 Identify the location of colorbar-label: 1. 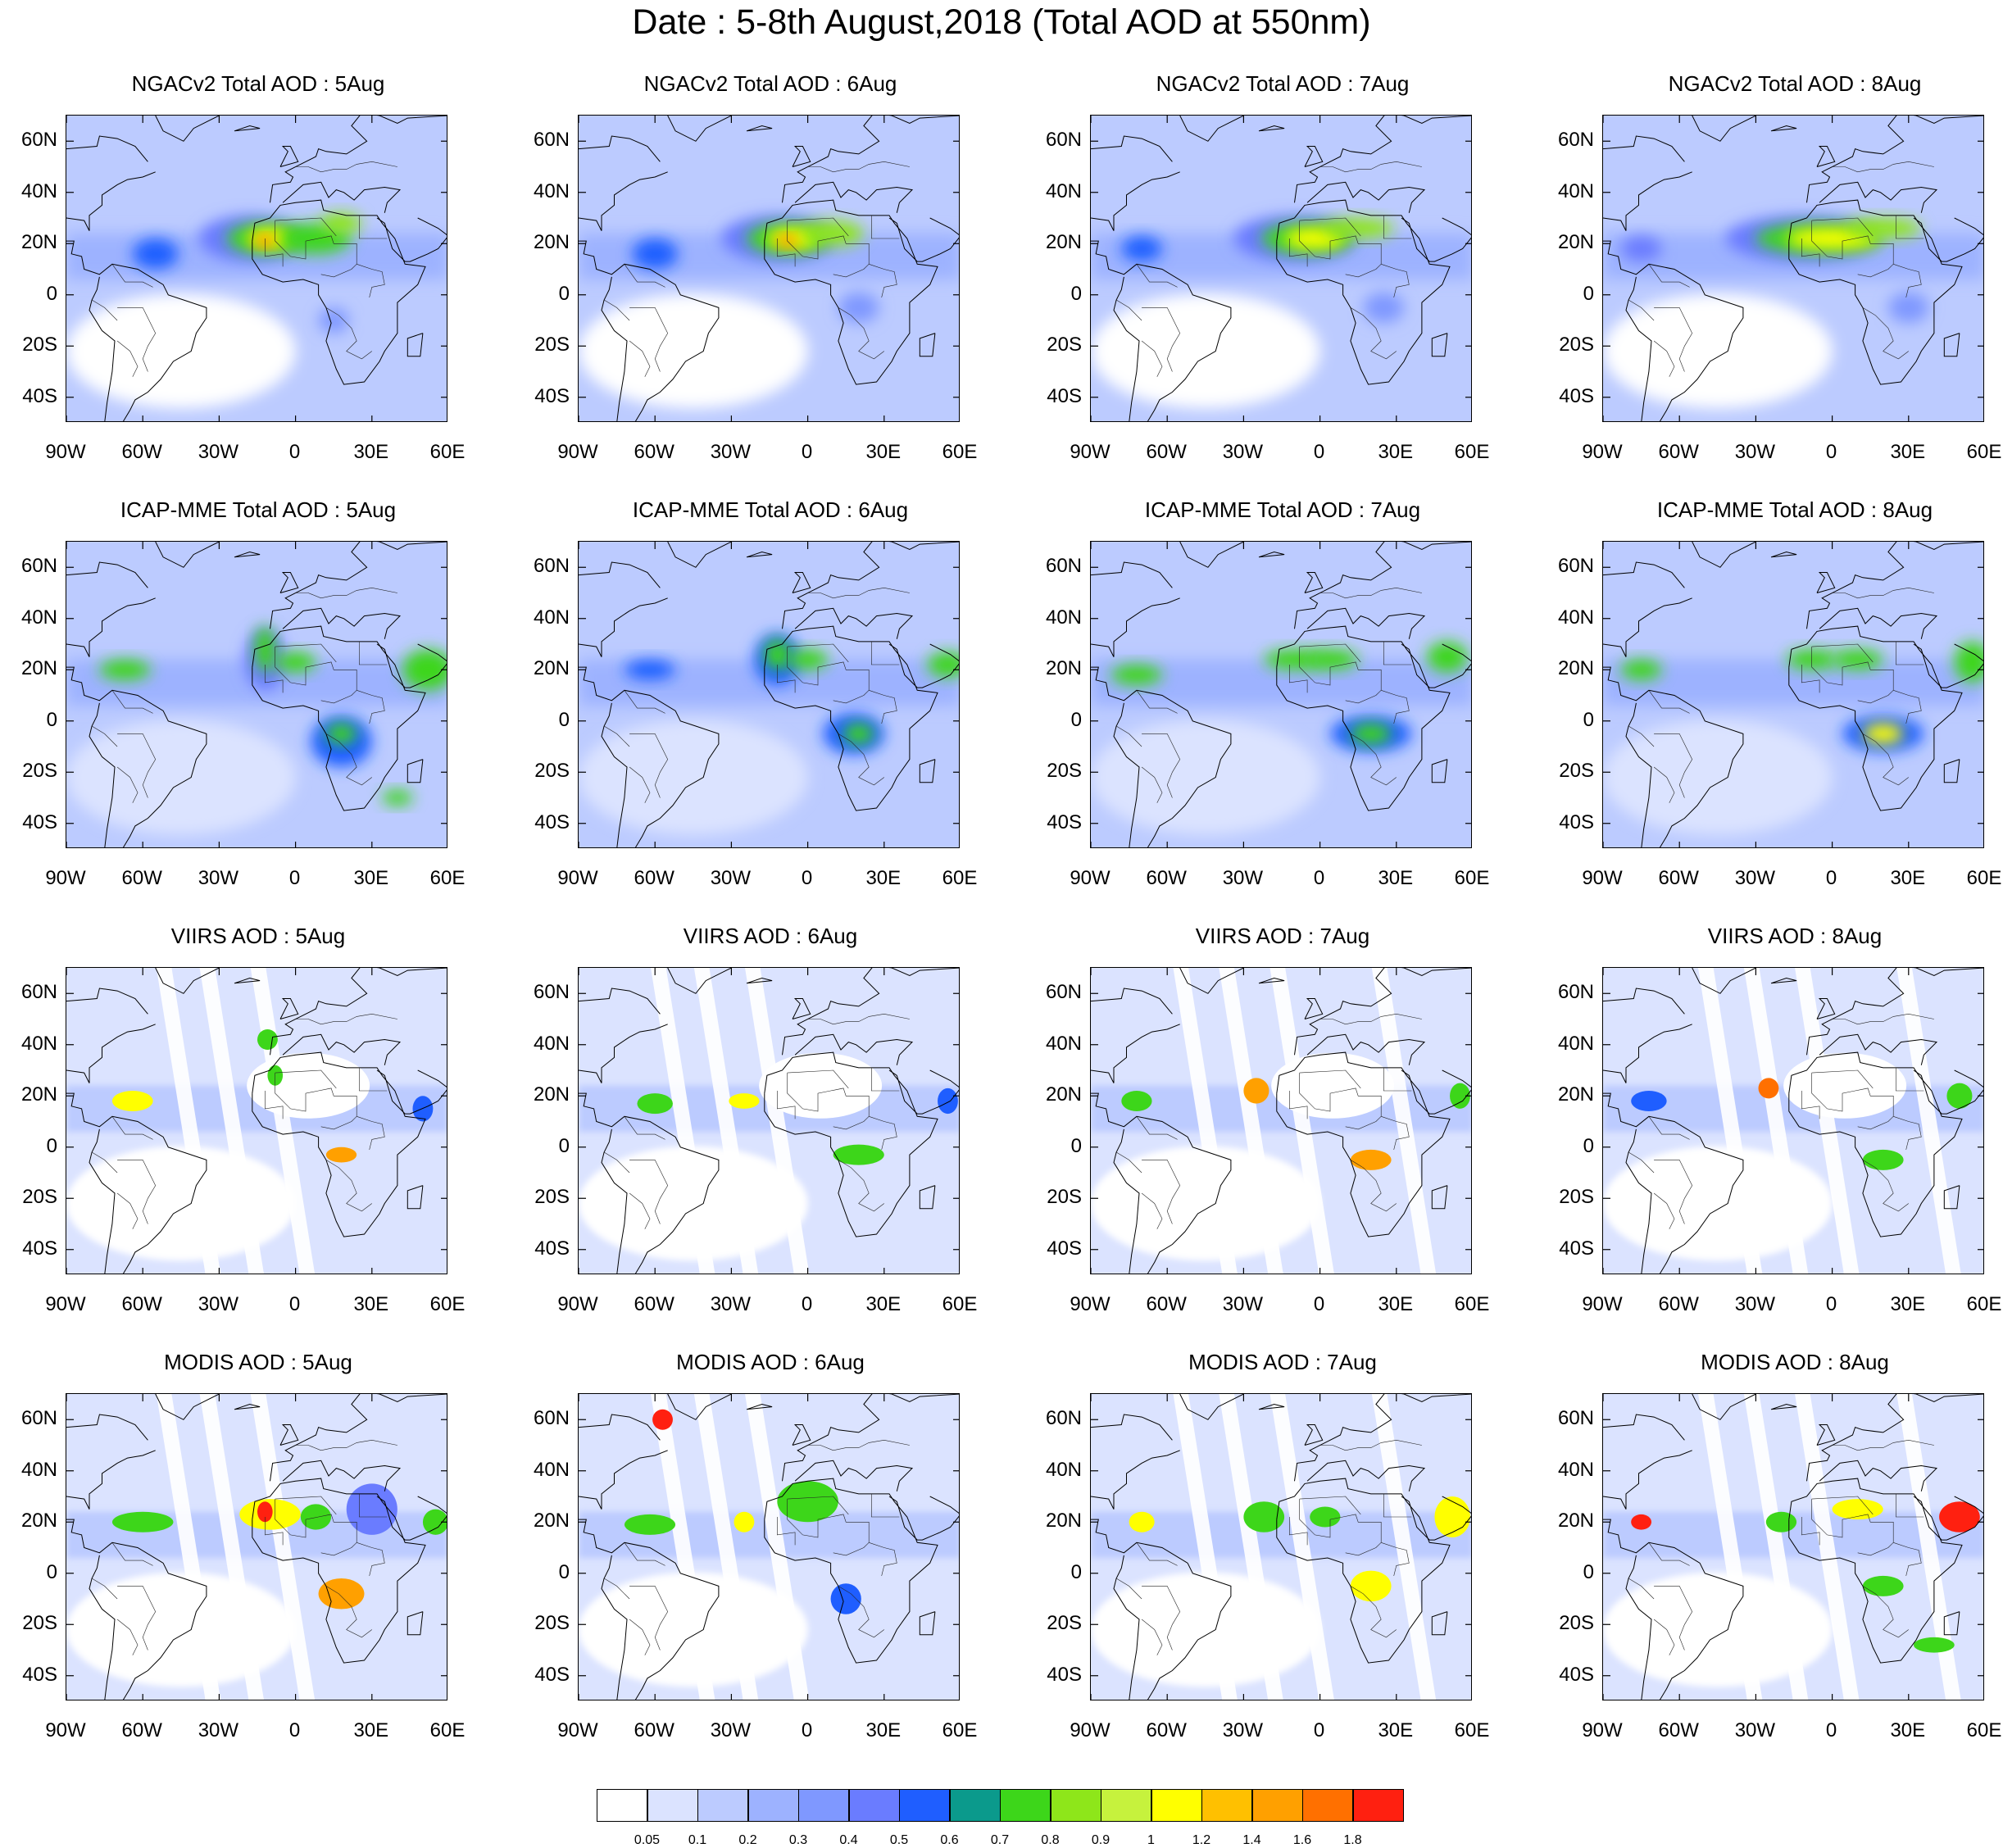
(1151, 1840).